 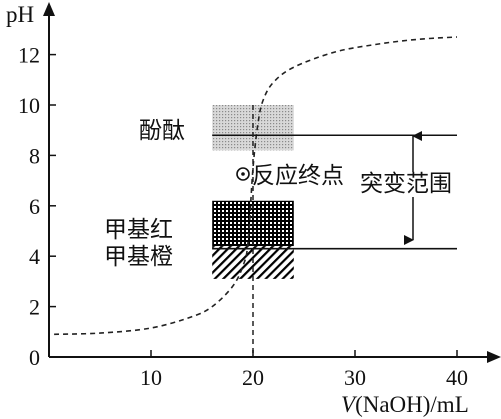 What do you see at coordinates (34, 206) in the screenshot?
I see `y-tick-label-6: 6` at bounding box center [34, 206].